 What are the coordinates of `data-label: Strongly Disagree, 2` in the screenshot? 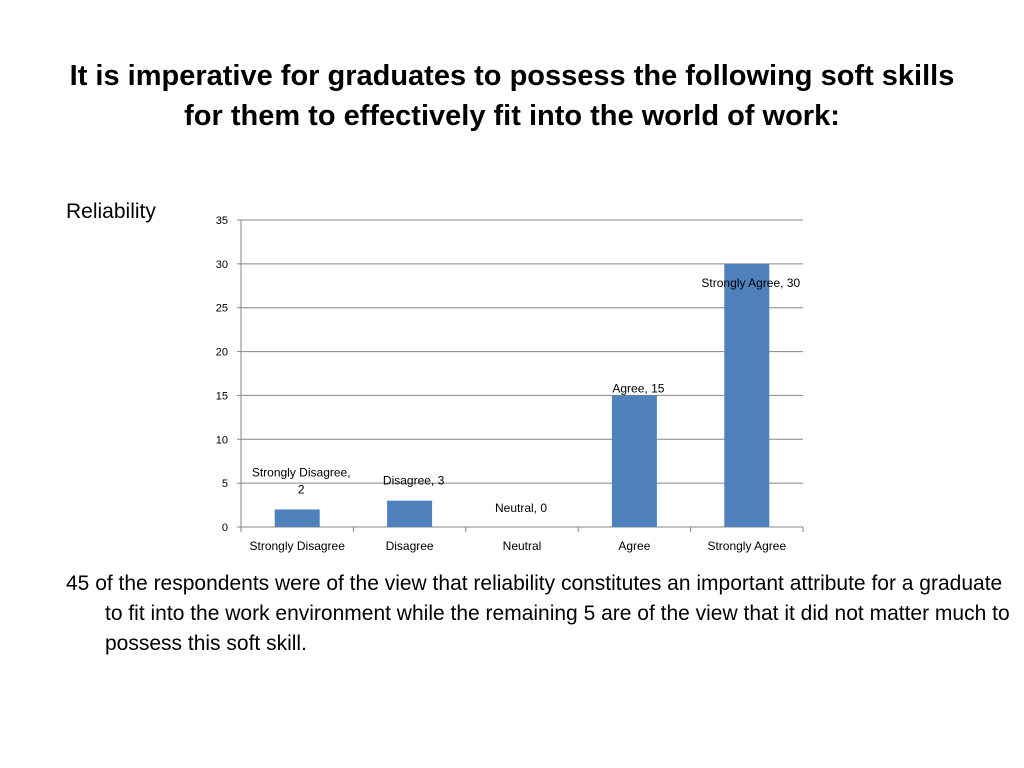 It's located at (301, 480).